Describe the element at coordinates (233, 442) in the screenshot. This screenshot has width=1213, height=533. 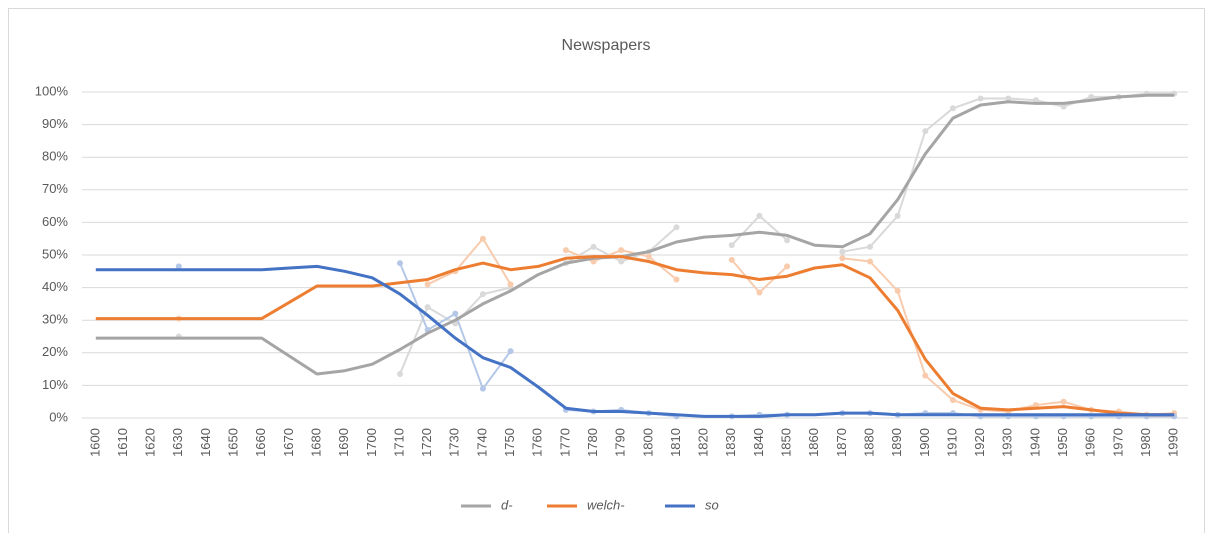
I see `x-tick-label: 1650` at that location.